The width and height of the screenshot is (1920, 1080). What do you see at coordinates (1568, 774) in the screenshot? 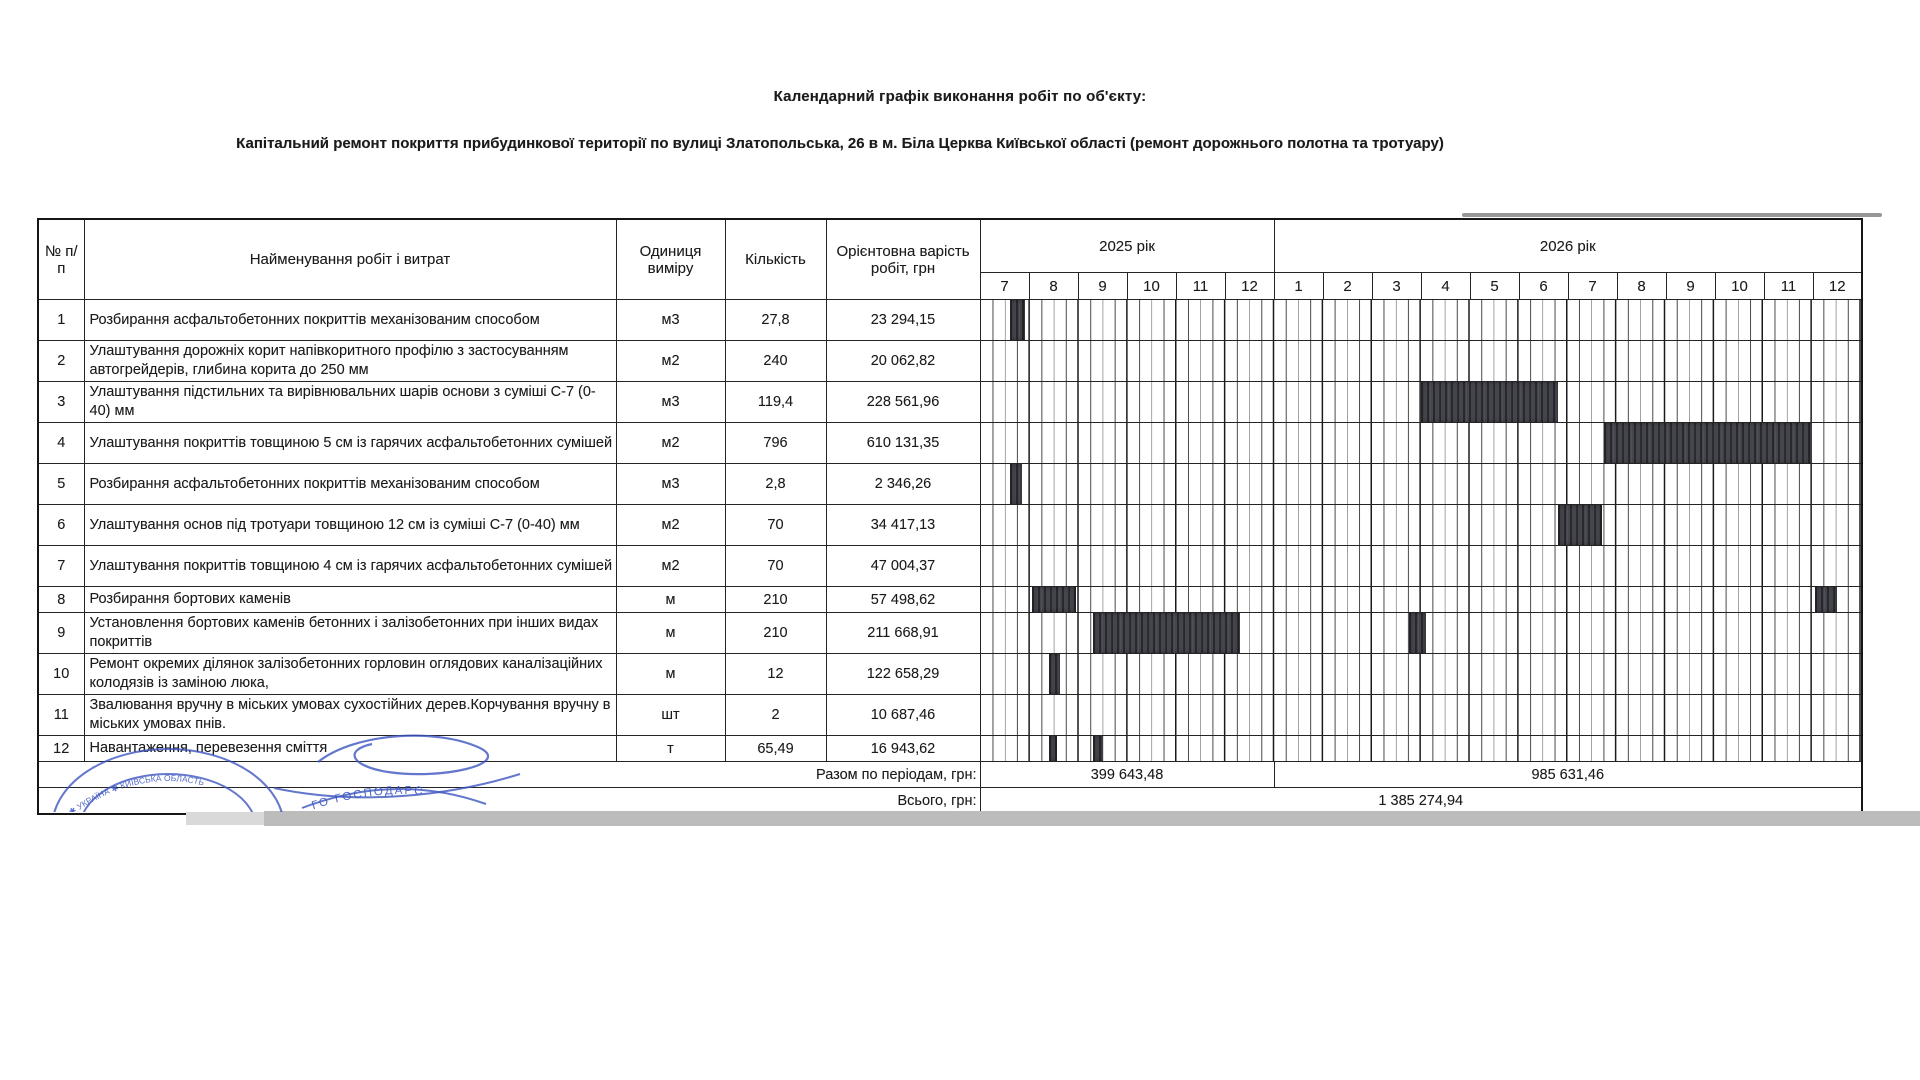
I see `total-2026-value: 985 631,46` at bounding box center [1568, 774].